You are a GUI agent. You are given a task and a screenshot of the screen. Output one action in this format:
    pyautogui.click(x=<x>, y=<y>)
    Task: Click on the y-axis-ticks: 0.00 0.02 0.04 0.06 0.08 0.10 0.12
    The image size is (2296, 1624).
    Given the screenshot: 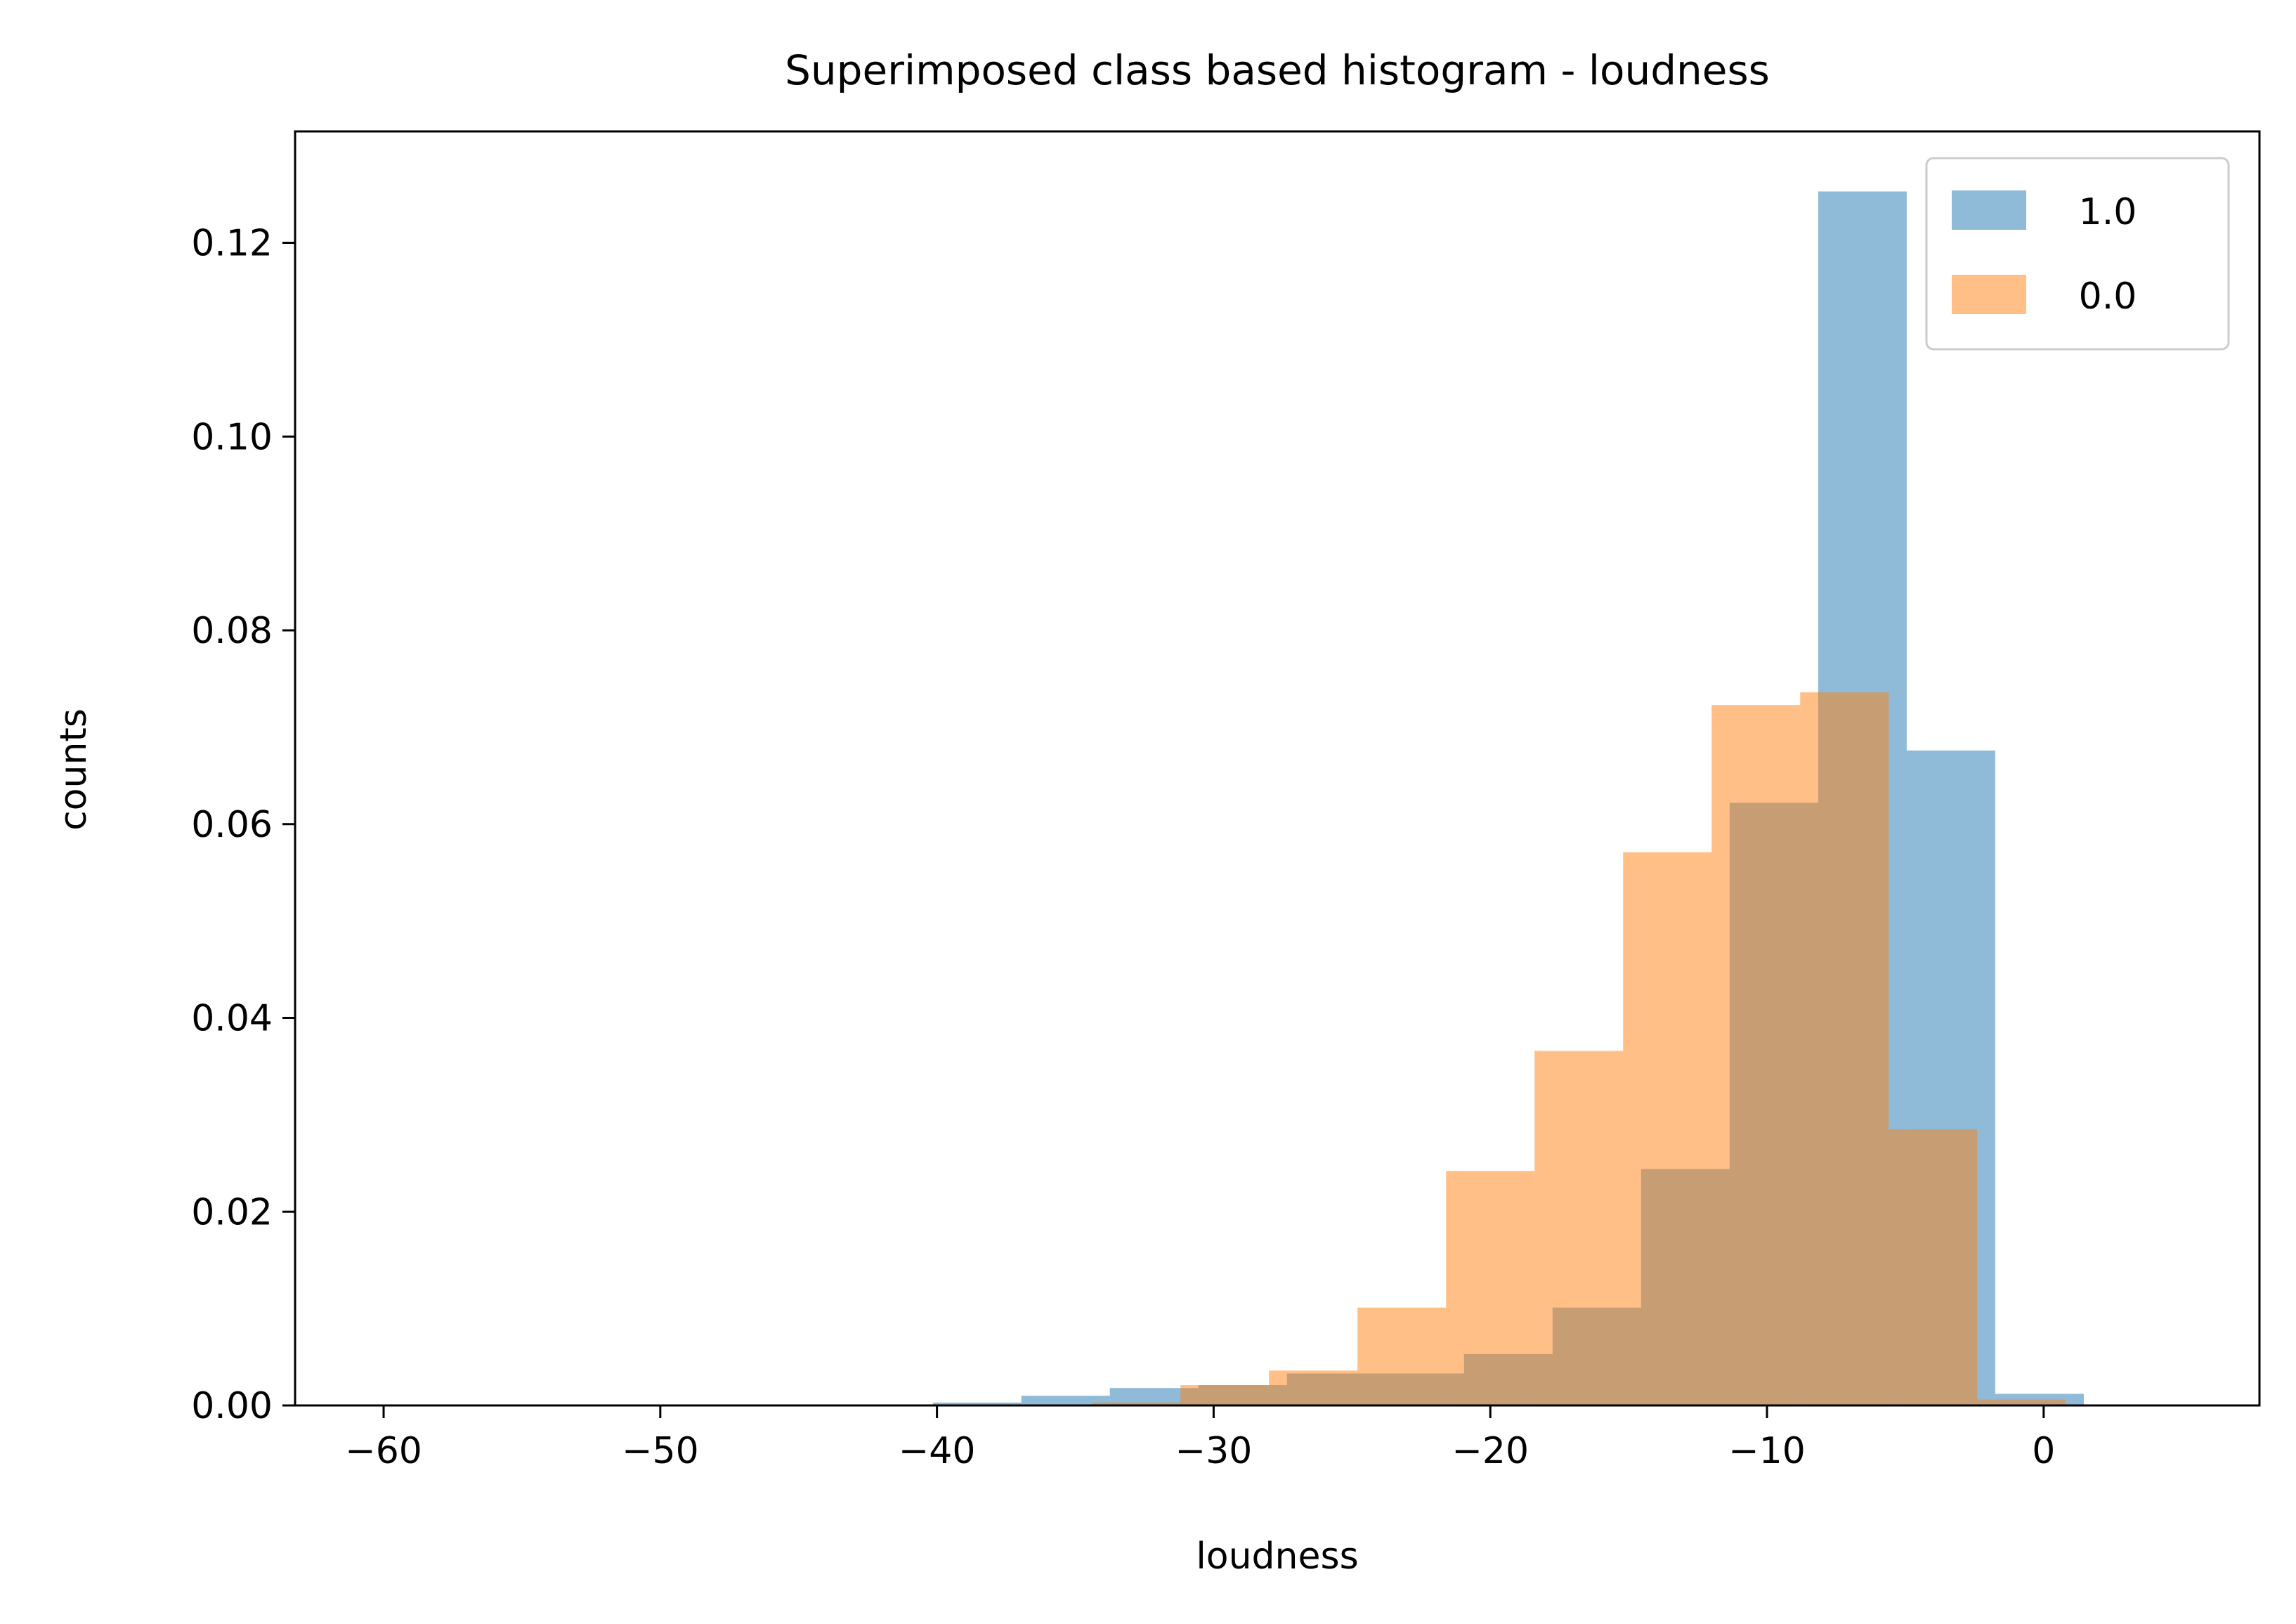 What is the action you would take?
    pyautogui.click(x=243, y=825)
    